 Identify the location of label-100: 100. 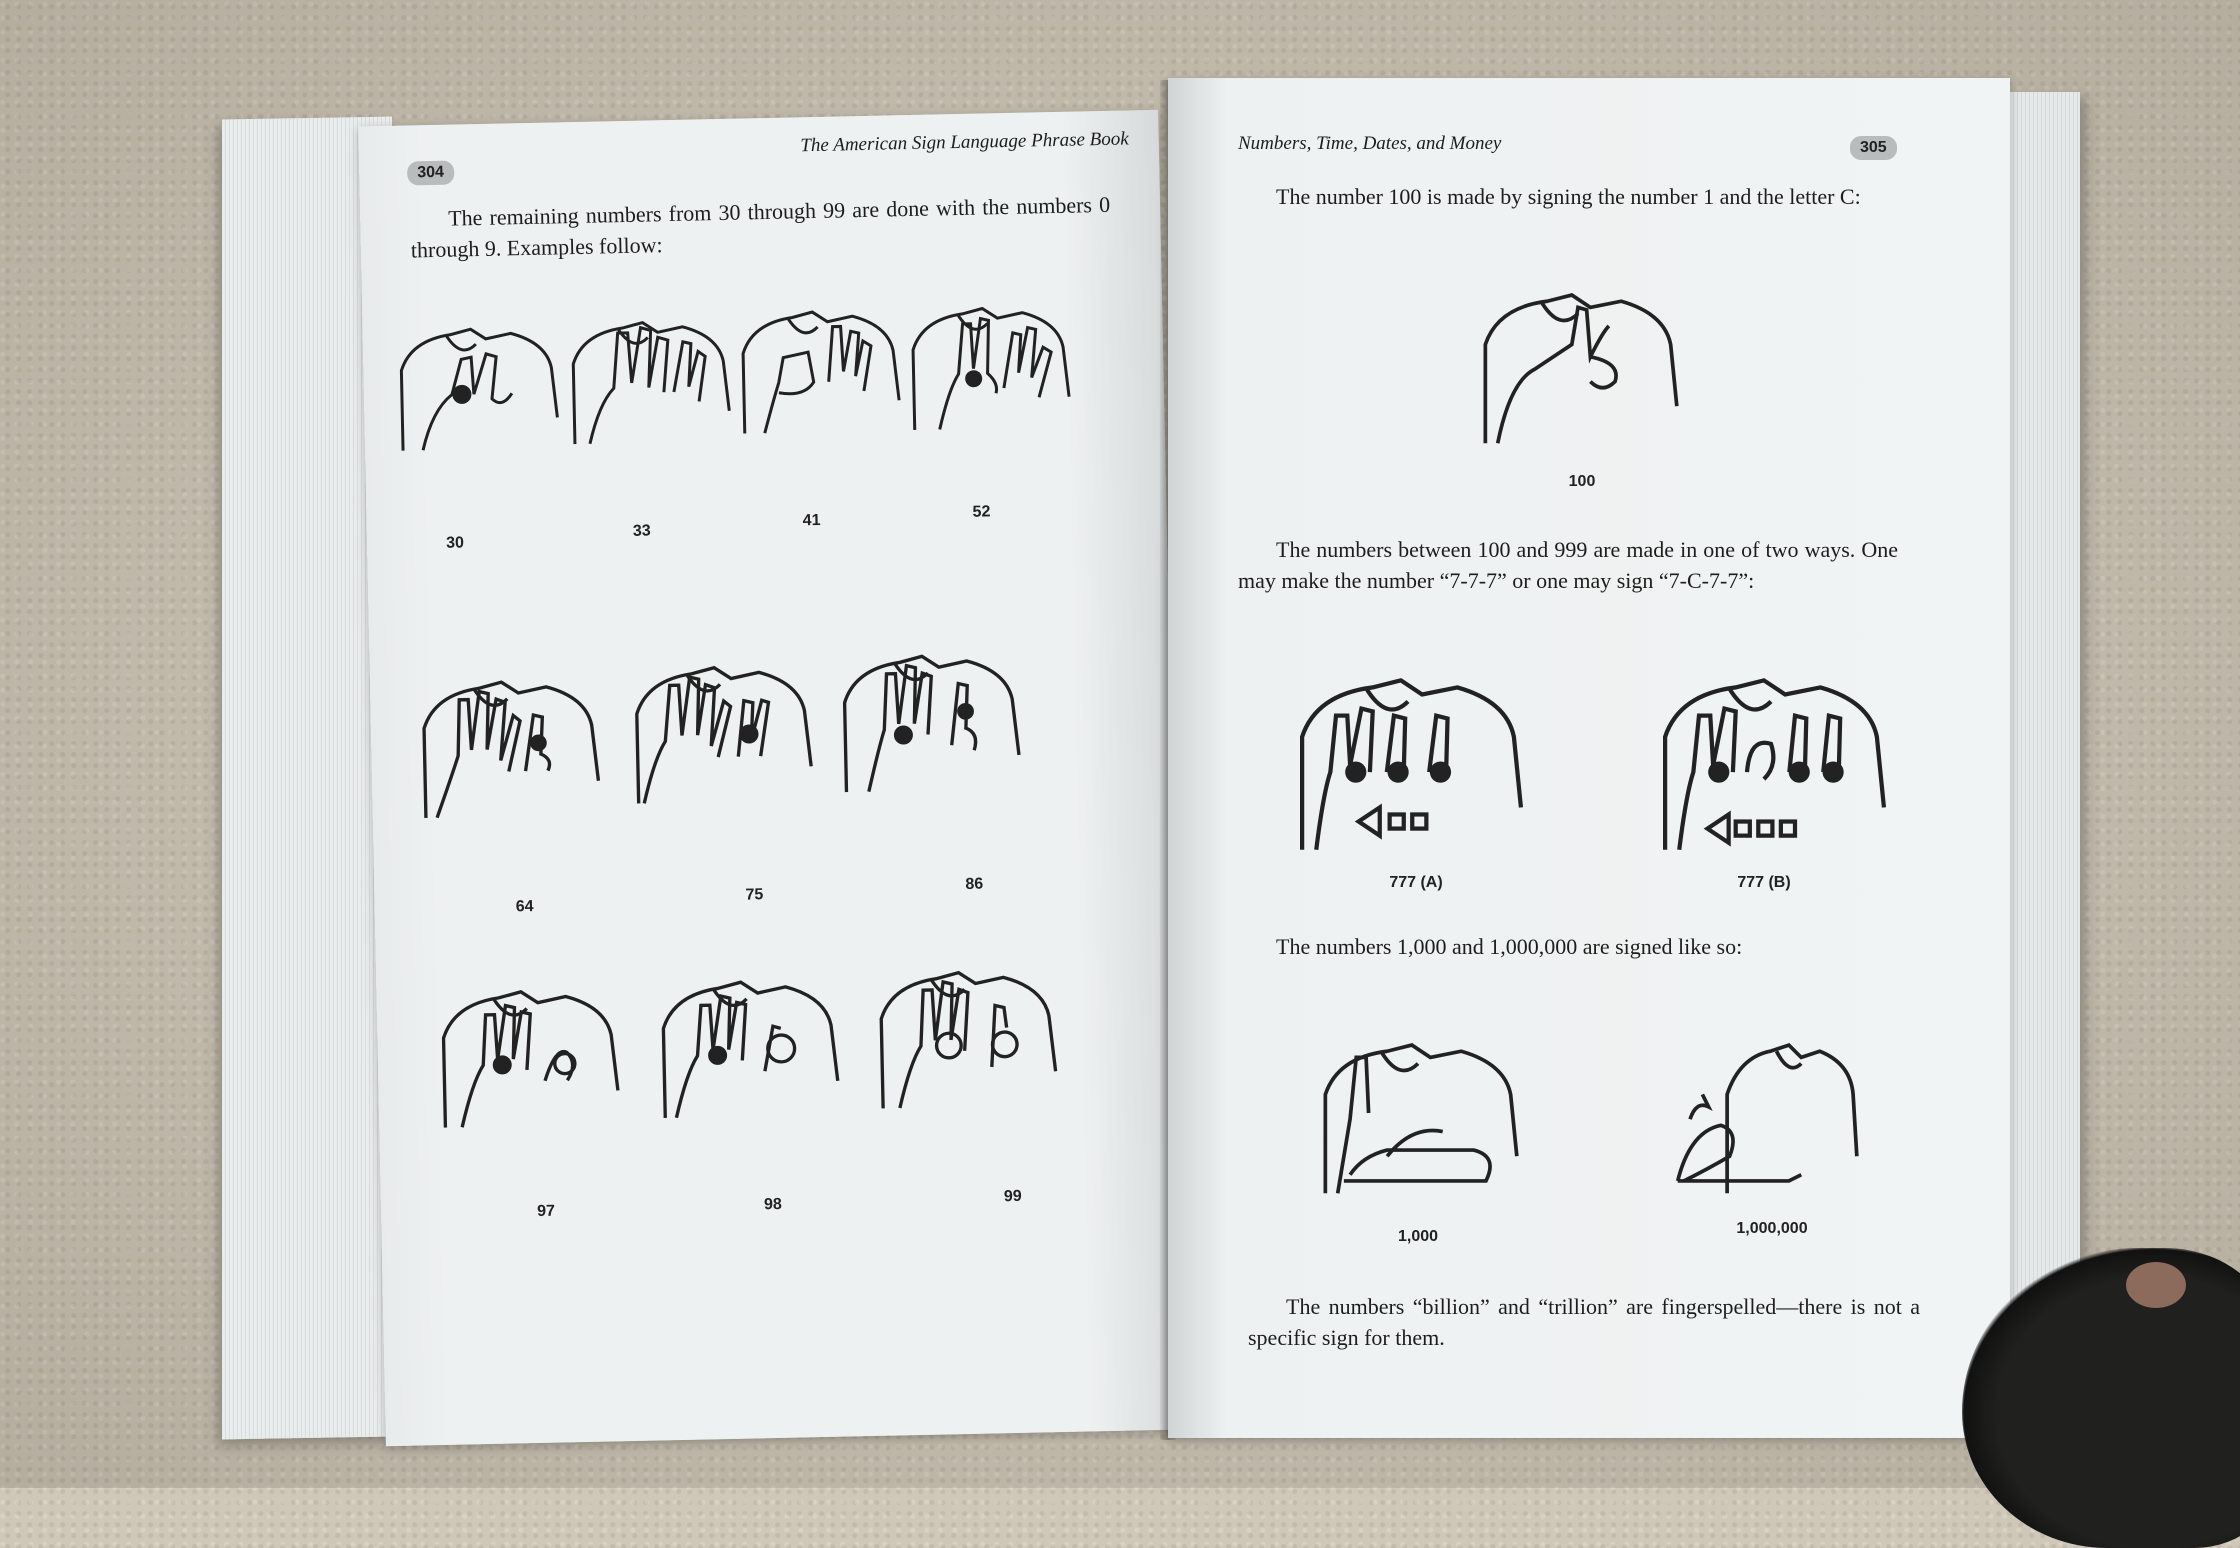
(1582, 481).